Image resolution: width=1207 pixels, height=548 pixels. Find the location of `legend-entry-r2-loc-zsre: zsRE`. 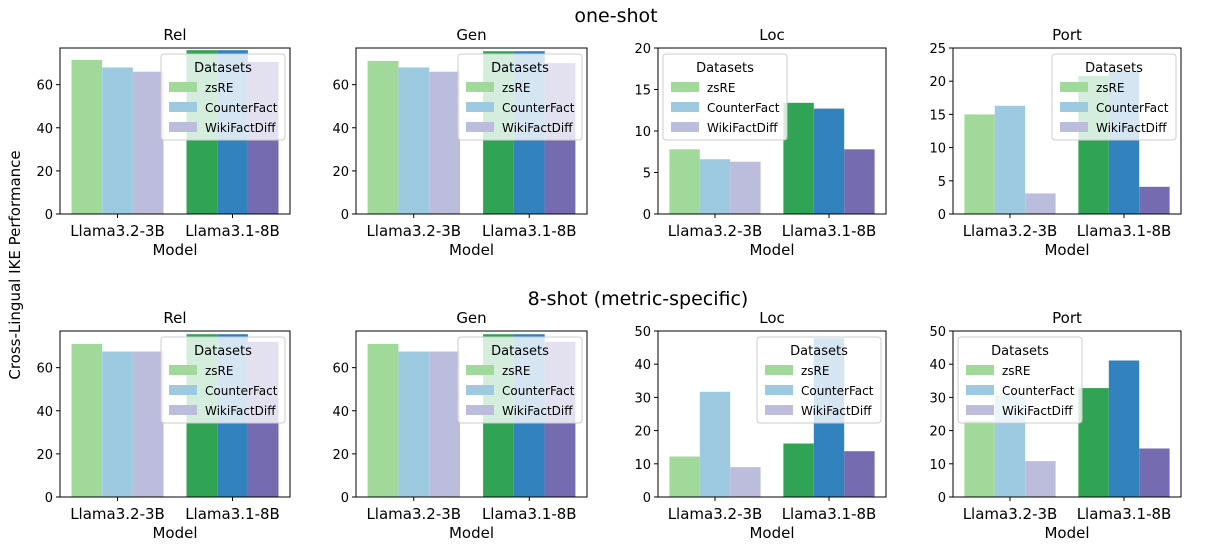

legend-entry-r2-loc-zsre: zsRE is located at coordinates (815, 371).